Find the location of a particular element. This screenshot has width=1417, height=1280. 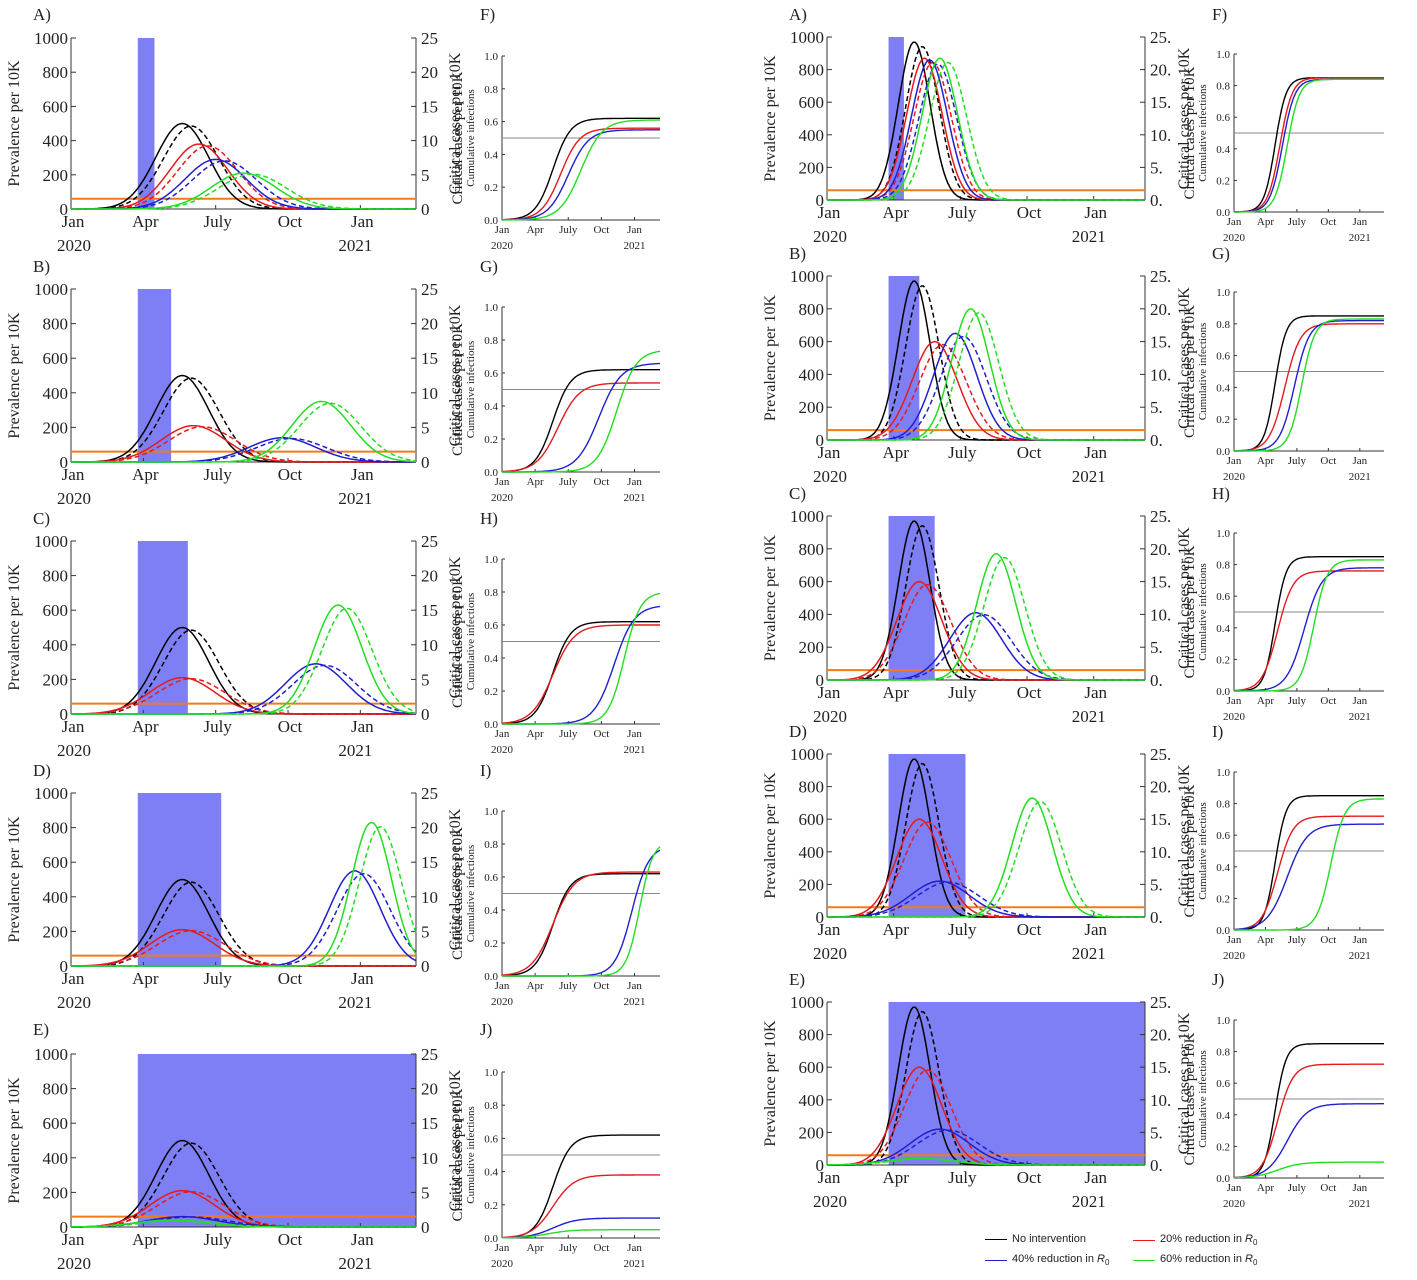

inset-right-axis-title: Critical cases per 10K is located at coordinates (458, 641).